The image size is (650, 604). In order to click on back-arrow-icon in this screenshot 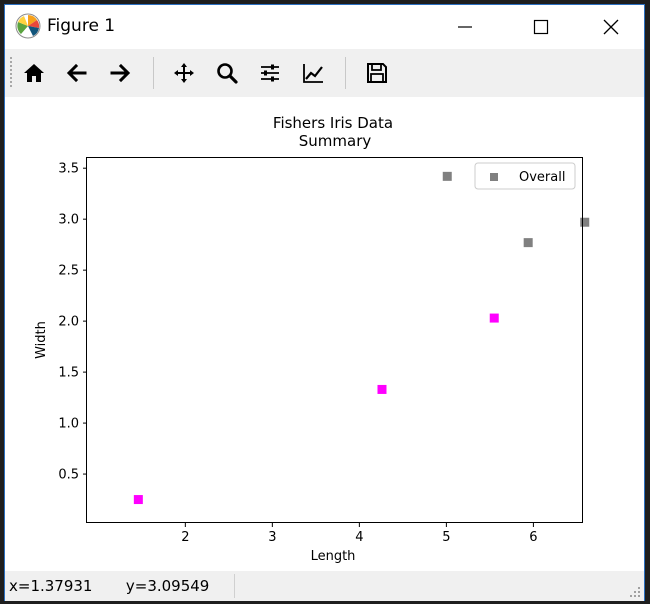, I will do `click(76, 73)`.